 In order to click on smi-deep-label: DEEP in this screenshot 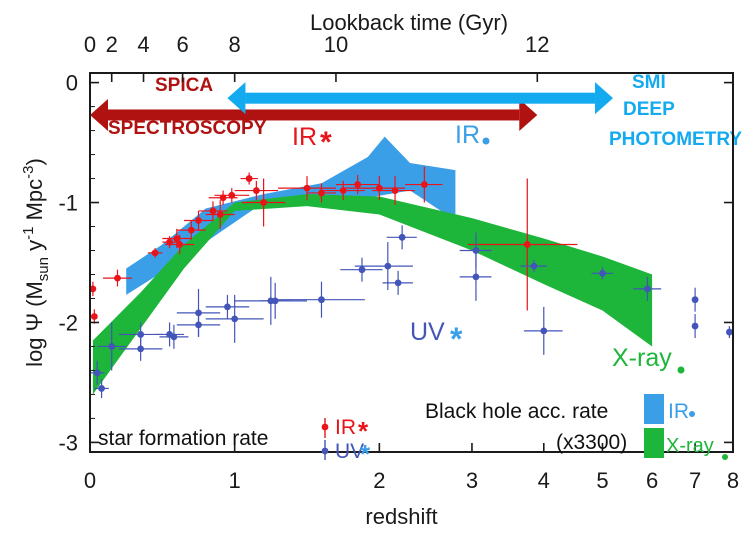, I will do `click(649, 109)`.